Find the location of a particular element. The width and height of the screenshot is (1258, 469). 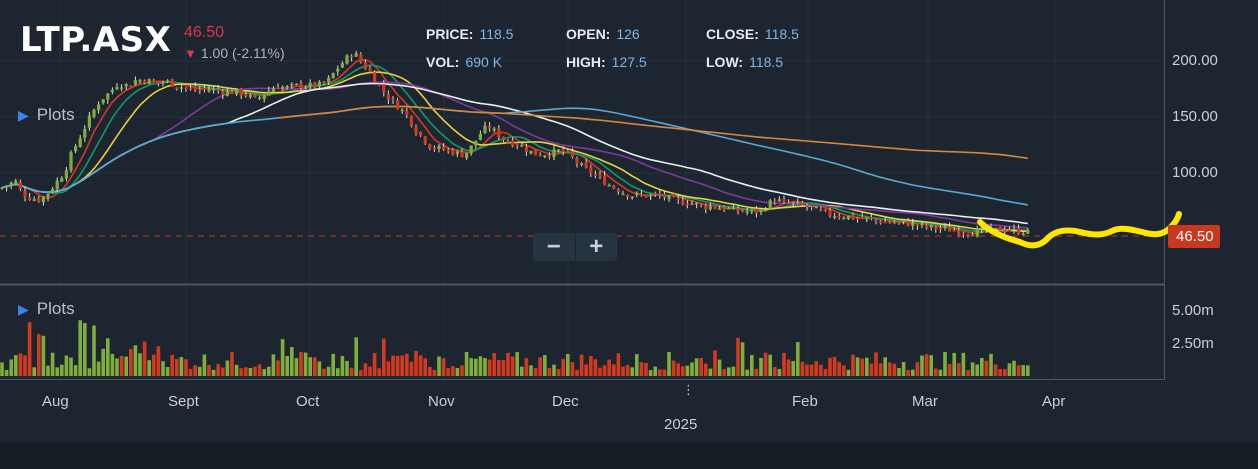

volume-bars is located at coordinates (515, 348).